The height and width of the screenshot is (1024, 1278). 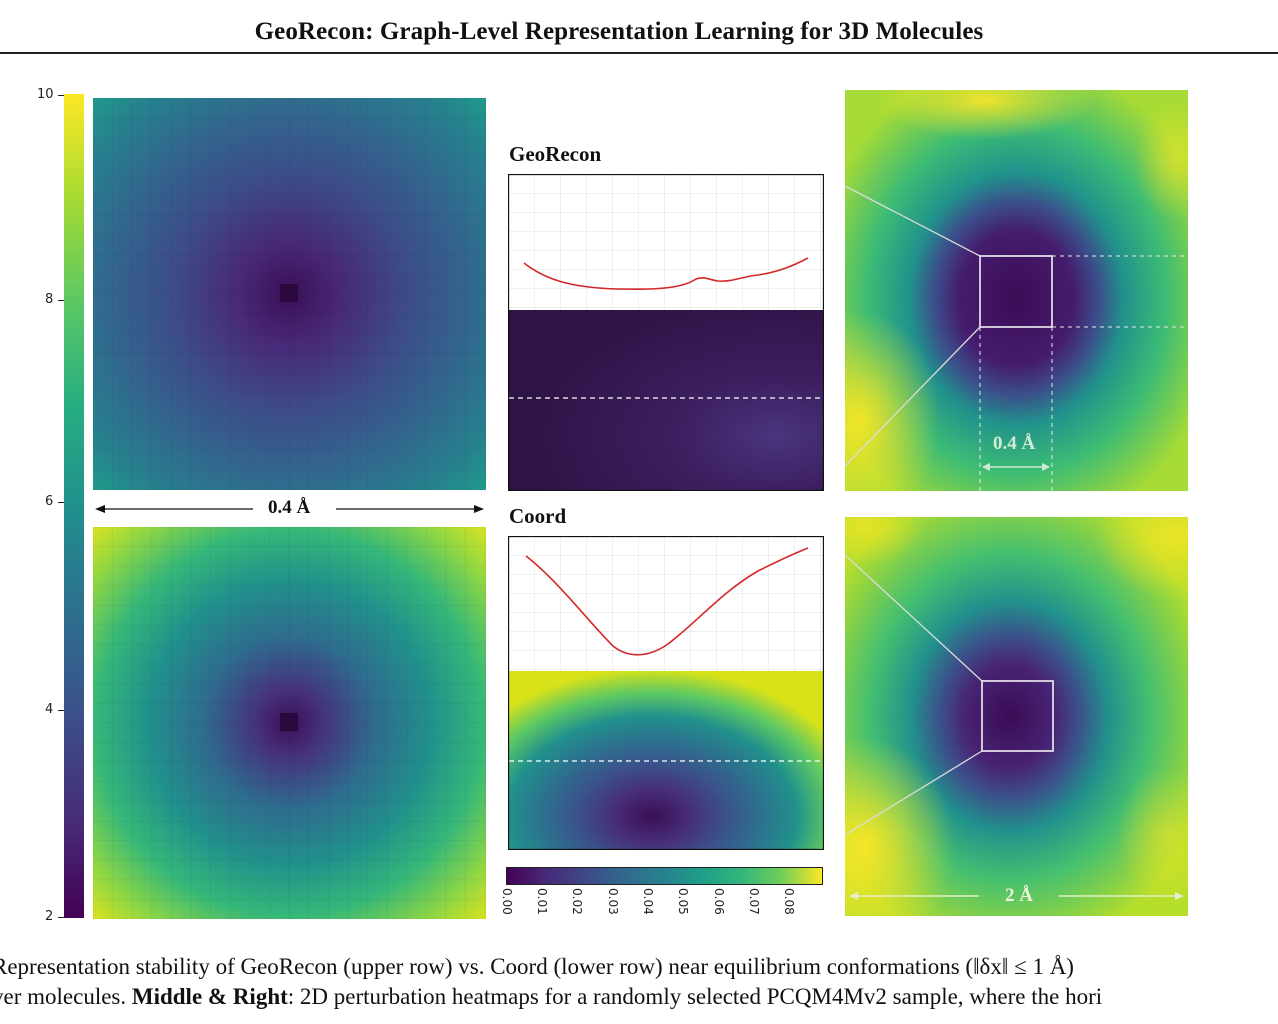 I want to click on header-rule, so click(x=639, y=53).